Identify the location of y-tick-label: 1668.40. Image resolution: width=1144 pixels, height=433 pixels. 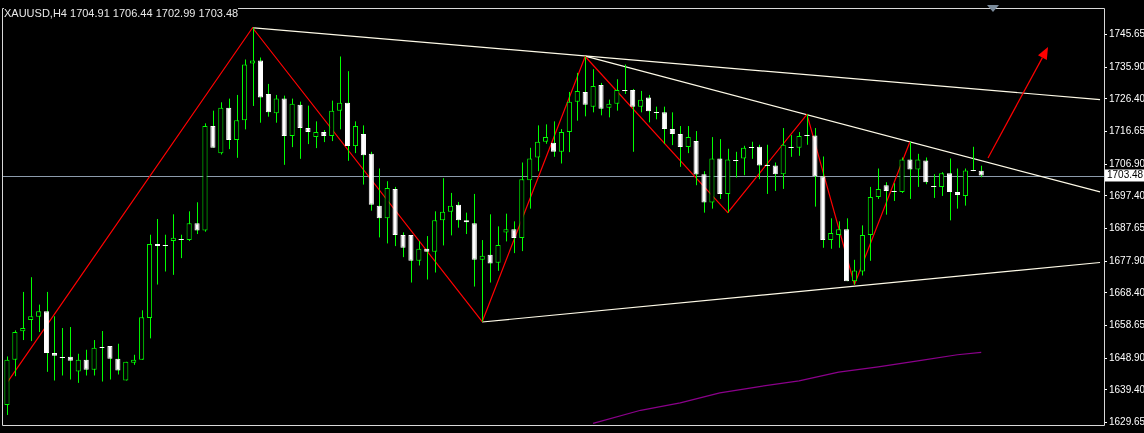
(1126, 292).